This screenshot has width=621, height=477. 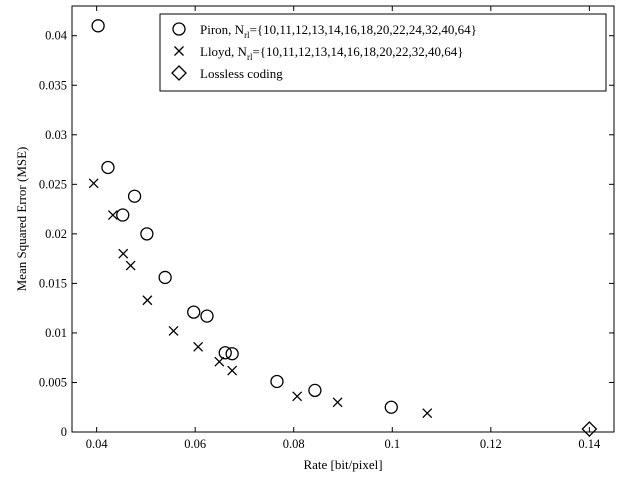 What do you see at coordinates (342, 464) in the screenshot?
I see `x-axis-label: Rate [bit/pixel]` at bounding box center [342, 464].